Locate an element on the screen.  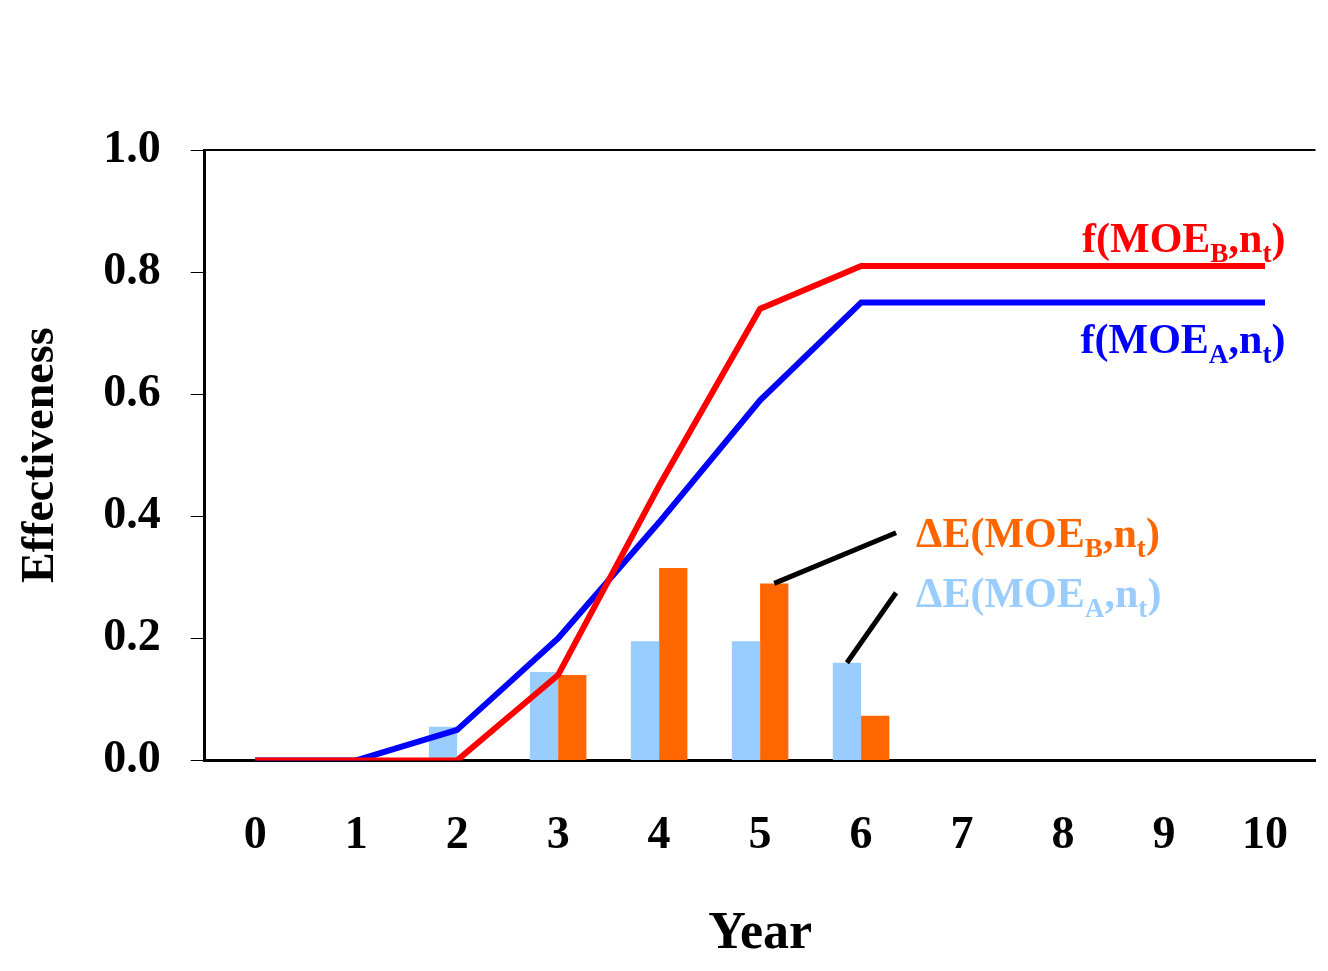
x-tick-label: 7 is located at coordinates (962, 832).